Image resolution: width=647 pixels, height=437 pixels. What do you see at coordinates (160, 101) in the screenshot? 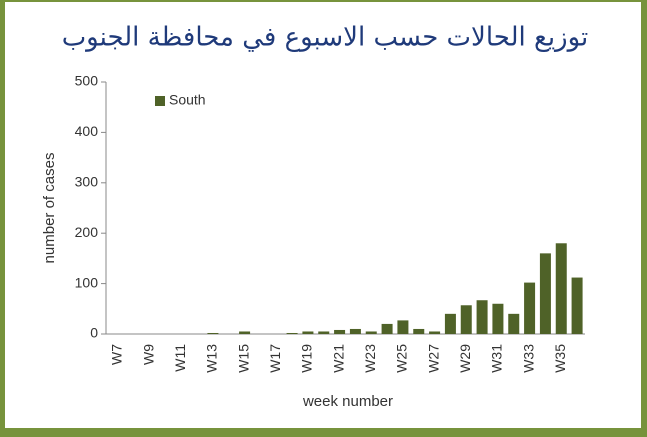
I see `legend-swatch` at bounding box center [160, 101].